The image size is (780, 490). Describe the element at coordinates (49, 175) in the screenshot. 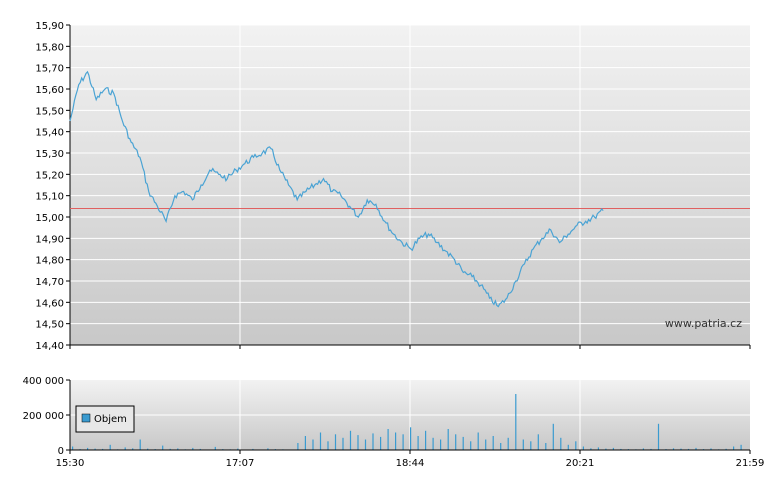

I see `price-y-tick-label: 15,20` at that location.